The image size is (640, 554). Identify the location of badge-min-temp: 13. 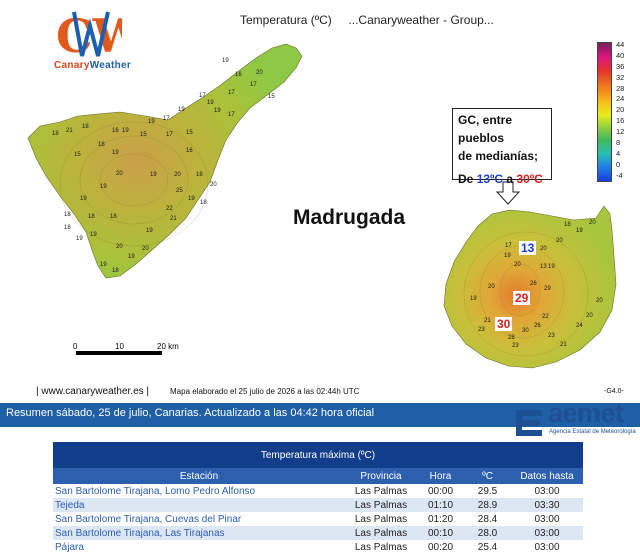
(528, 248).